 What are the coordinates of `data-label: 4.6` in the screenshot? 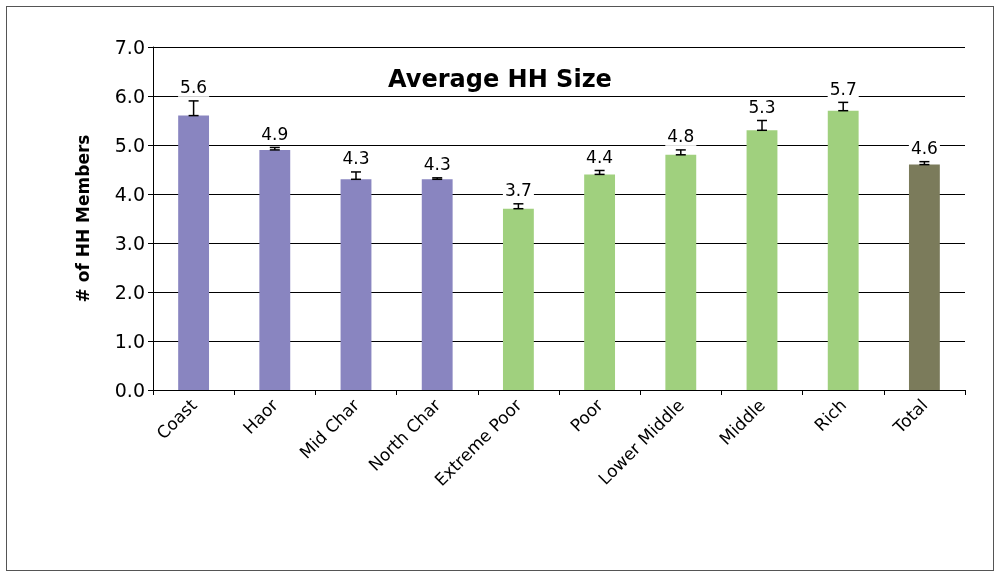 It's located at (924, 148).